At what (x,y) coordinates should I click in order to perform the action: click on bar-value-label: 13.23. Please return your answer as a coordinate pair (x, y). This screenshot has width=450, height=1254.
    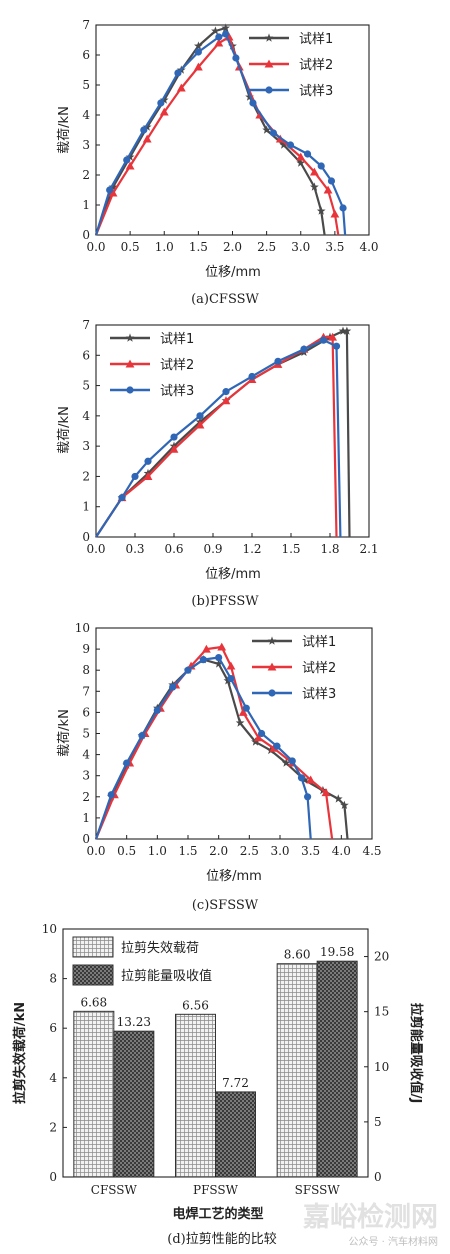
    Looking at the image, I should click on (134, 1022).